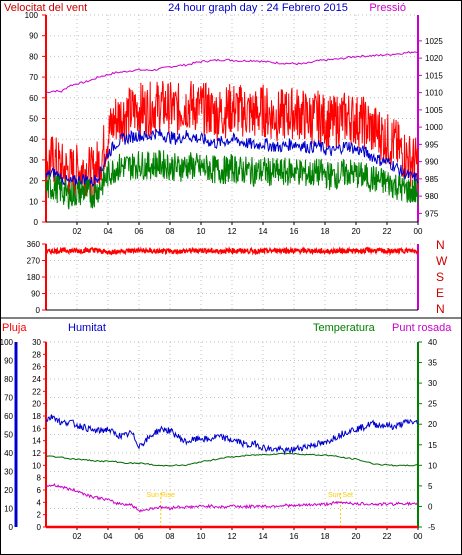  I want to click on rain-ytick-label: 0, so click(39, 527).